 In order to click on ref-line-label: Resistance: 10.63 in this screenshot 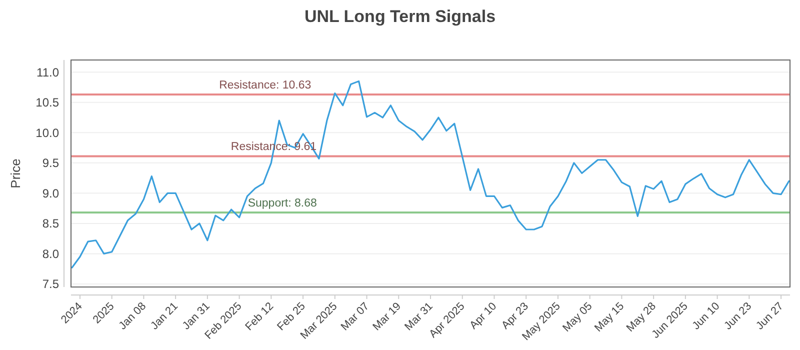, I will do `click(265, 86)`.